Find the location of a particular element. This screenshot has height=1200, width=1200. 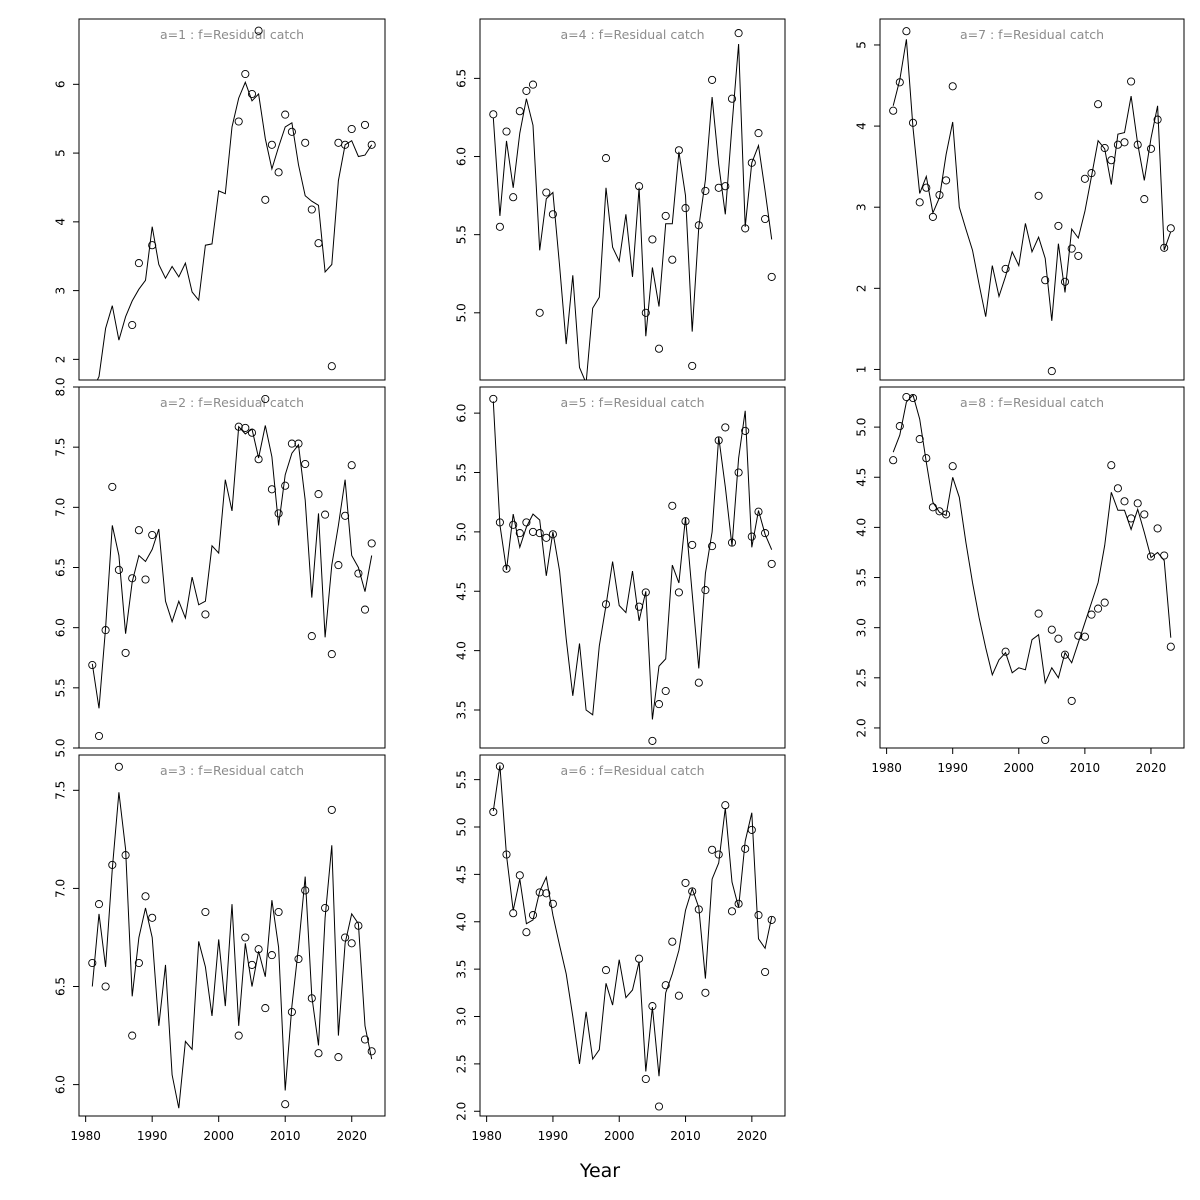

y-tick-label: 2.5 is located at coordinates (462, 1063).